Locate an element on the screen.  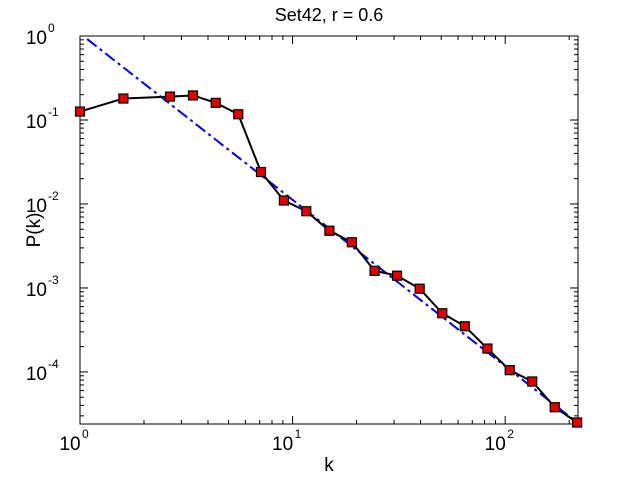
y-tick-exponent: -4 is located at coordinates (53, 364).